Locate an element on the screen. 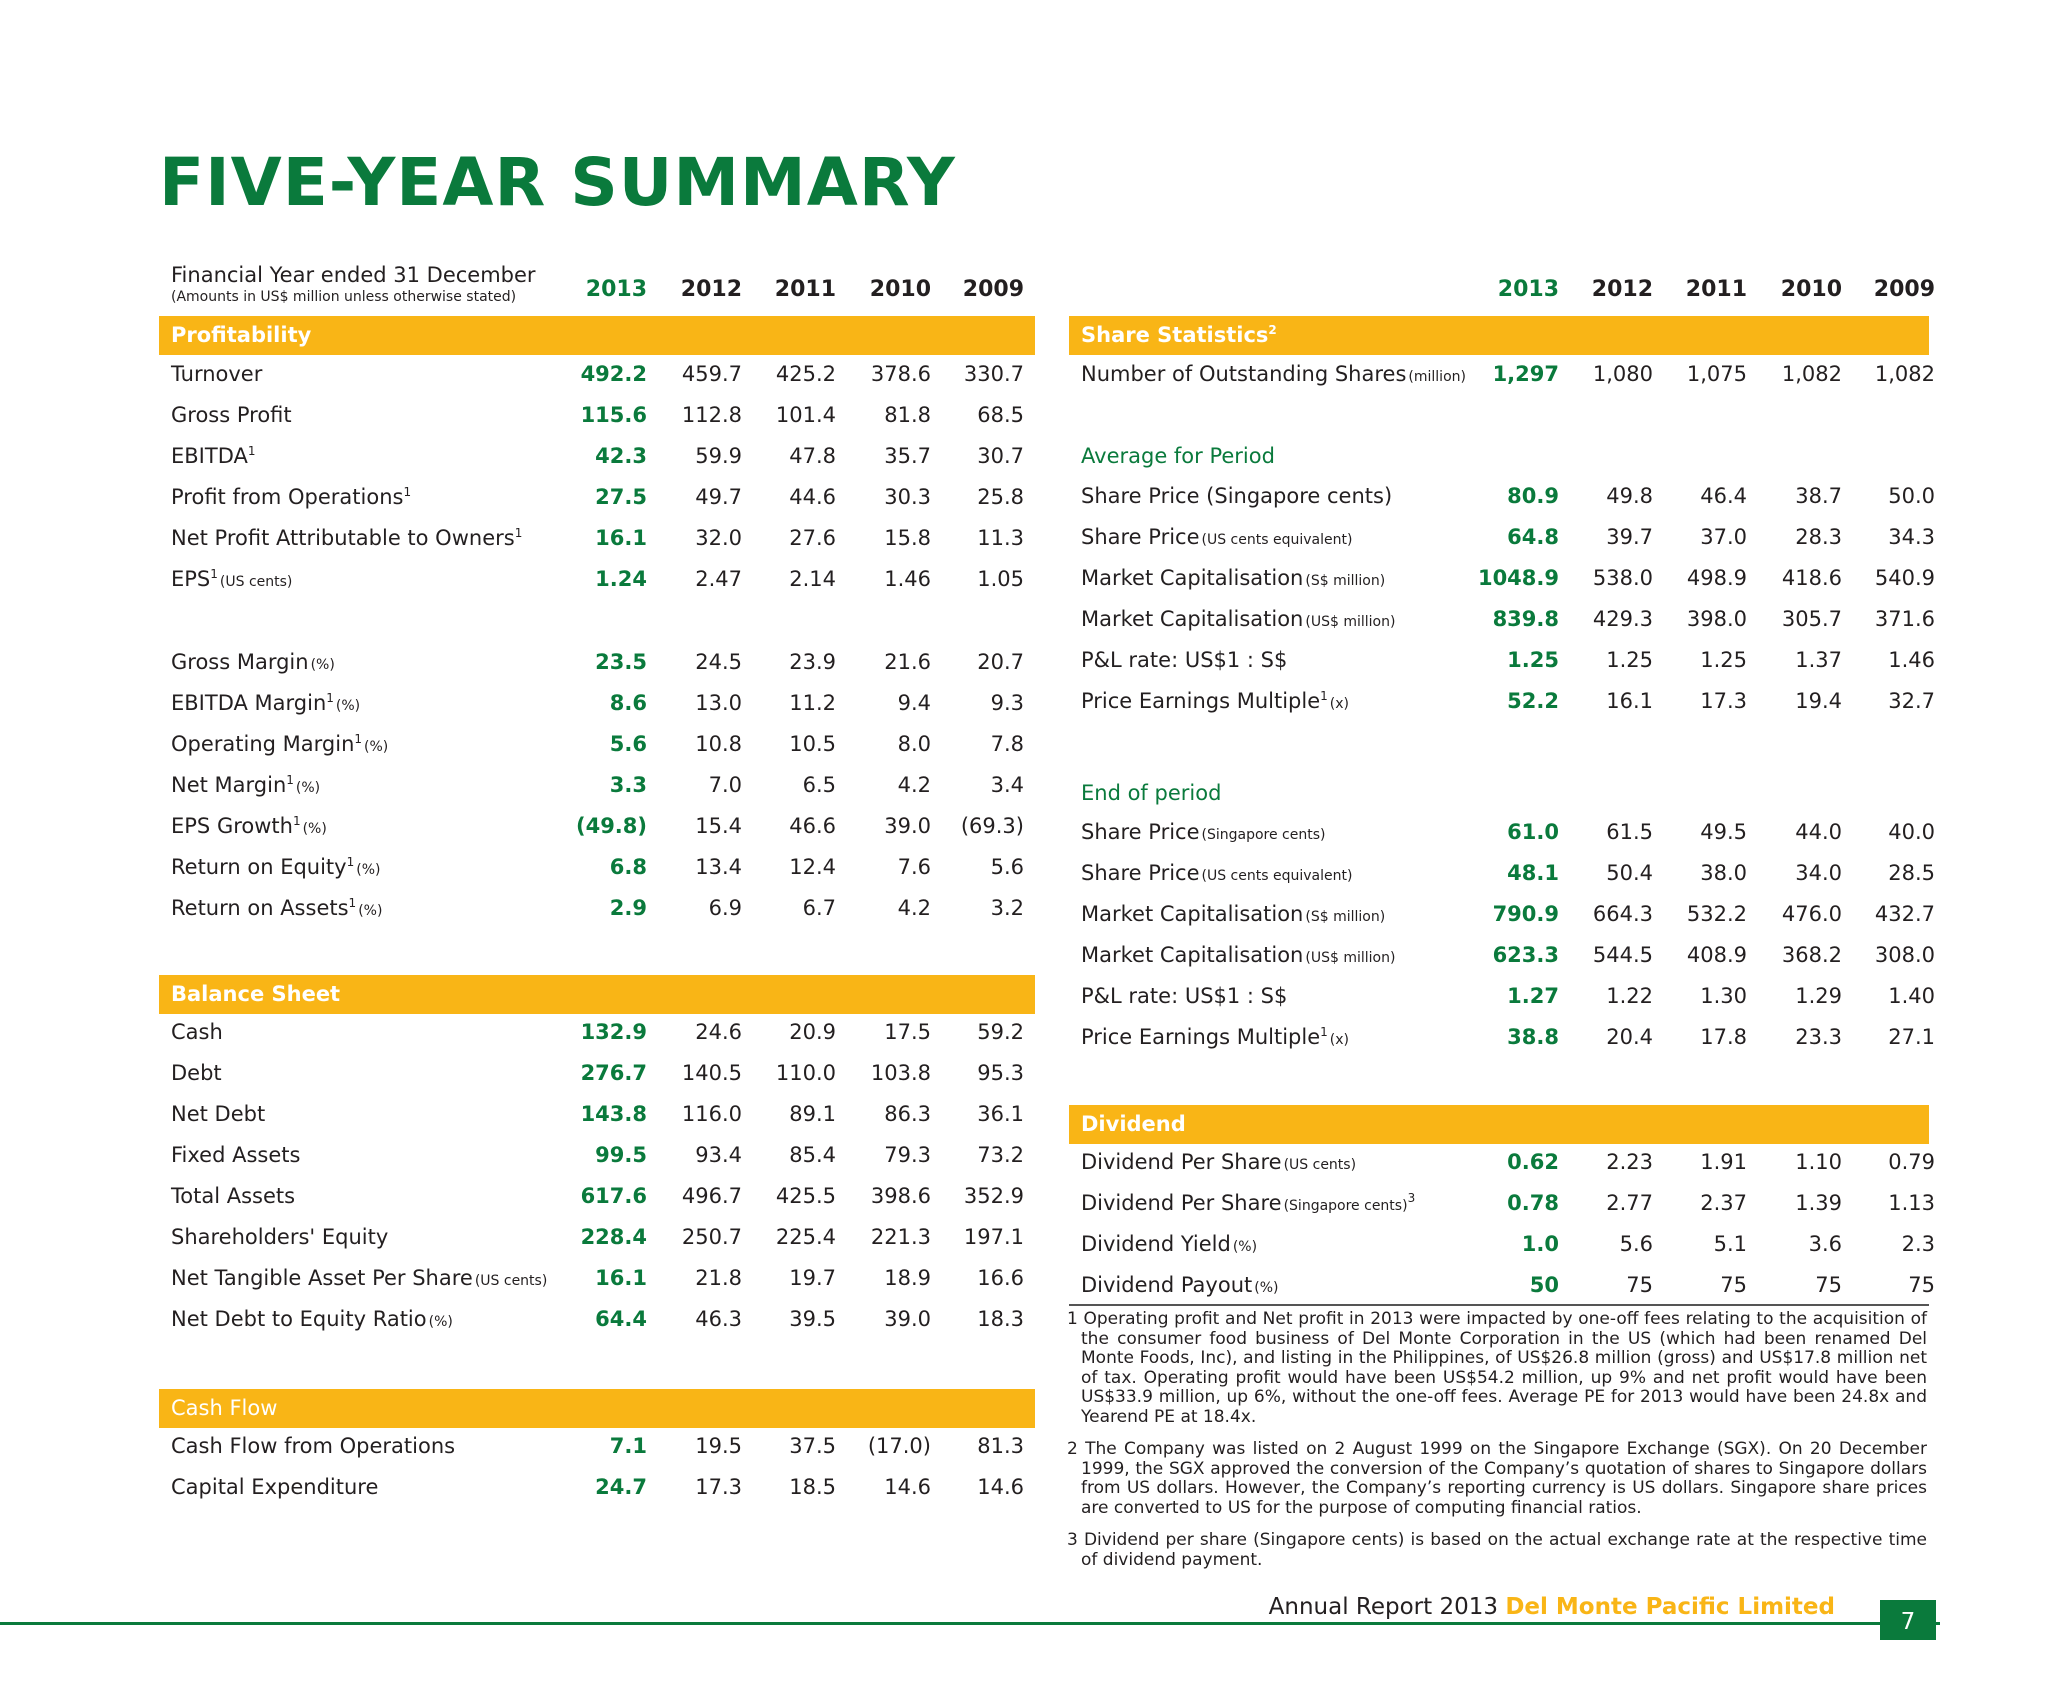  value-2012: 21.8 is located at coordinates (718, 1278).